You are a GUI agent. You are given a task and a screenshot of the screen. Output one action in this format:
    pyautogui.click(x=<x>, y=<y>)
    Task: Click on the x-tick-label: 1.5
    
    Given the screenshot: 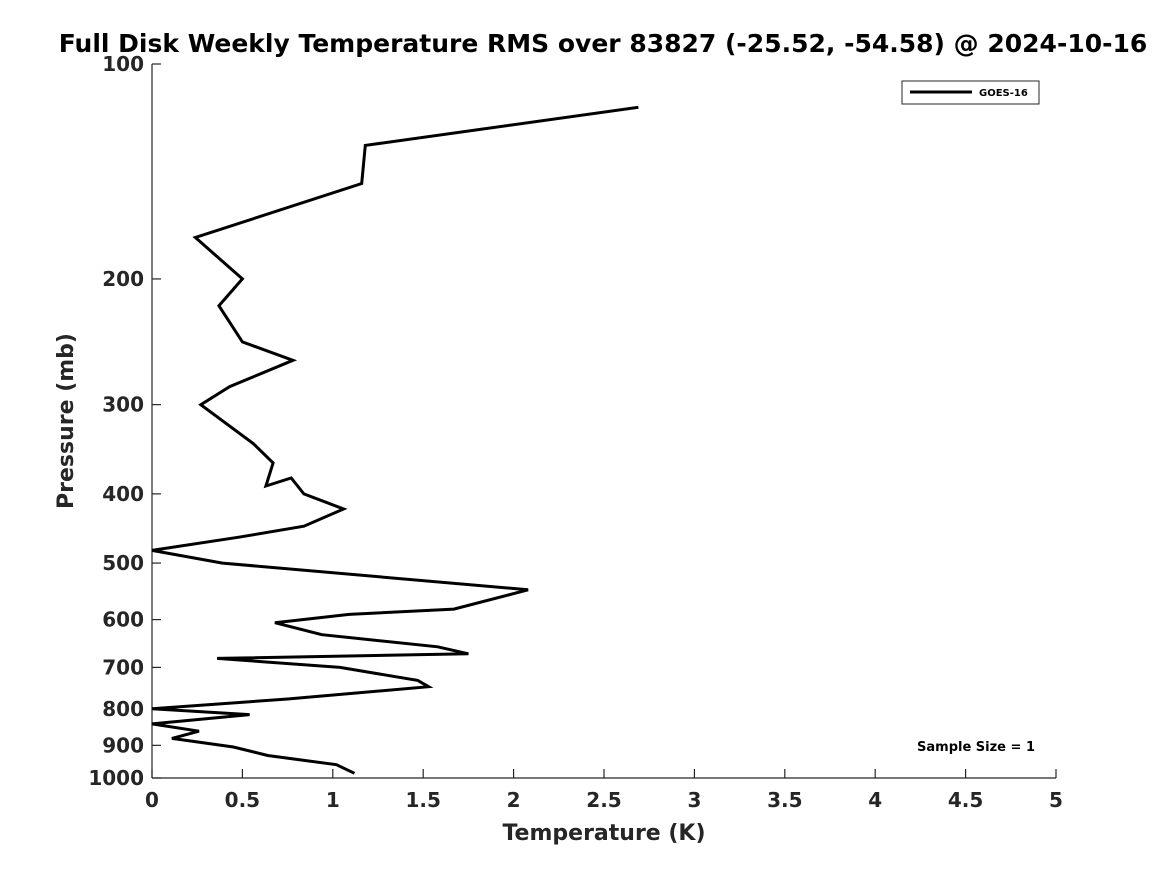 What is the action you would take?
    pyautogui.click(x=422, y=800)
    